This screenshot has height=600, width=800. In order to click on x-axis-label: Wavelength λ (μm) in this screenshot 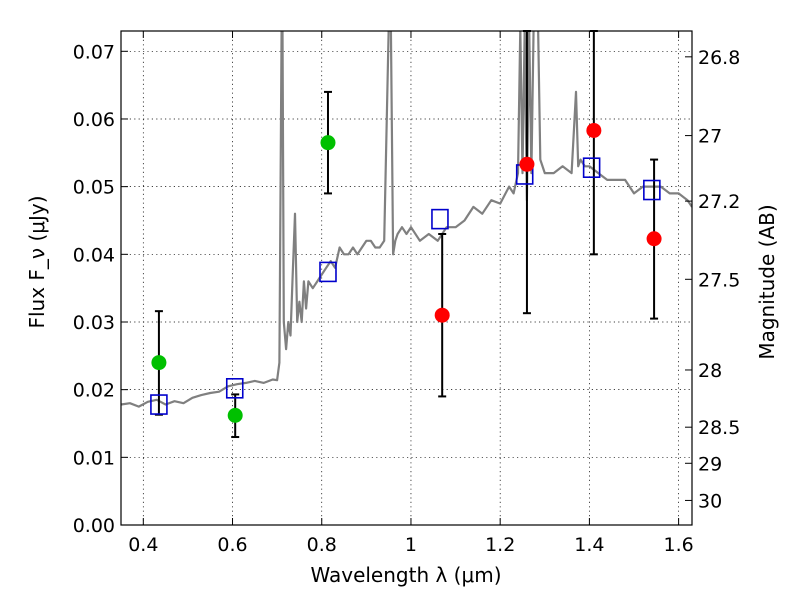, I will do `click(405, 575)`.